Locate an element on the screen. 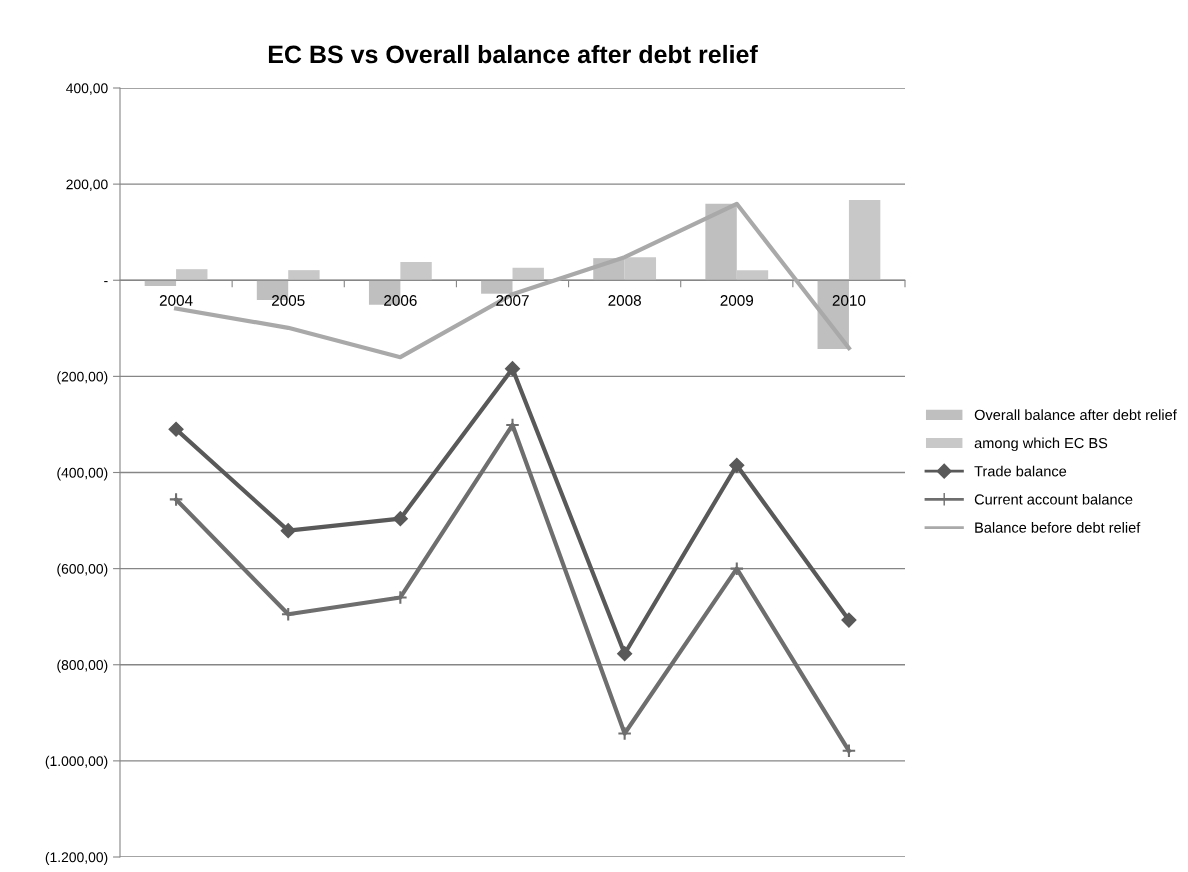 The height and width of the screenshot is (872, 1188). x-tick-label: 2009 is located at coordinates (737, 300).